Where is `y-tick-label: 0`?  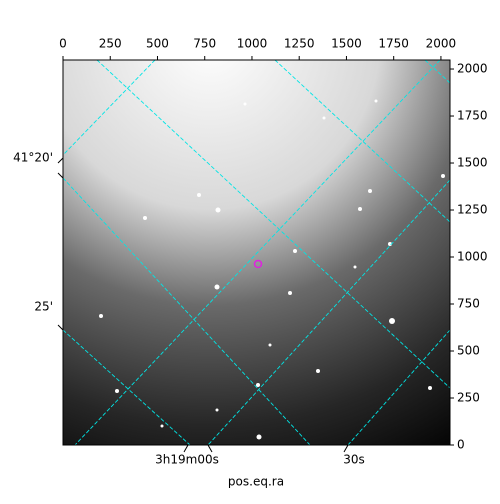 y-tick-label: 0 is located at coordinates (461, 445).